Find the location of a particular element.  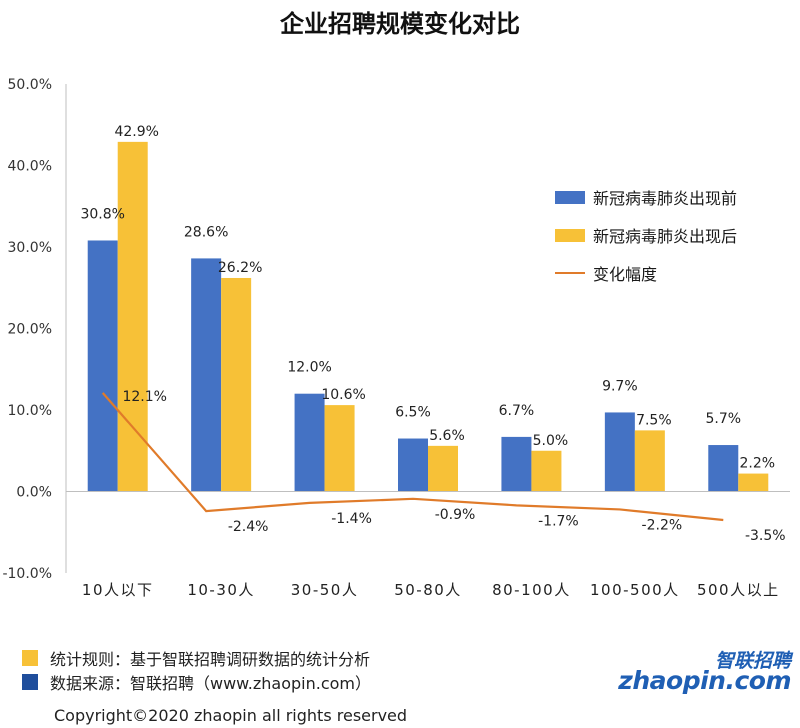

legend-item-change: 变化幅度 is located at coordinates (675, 273).